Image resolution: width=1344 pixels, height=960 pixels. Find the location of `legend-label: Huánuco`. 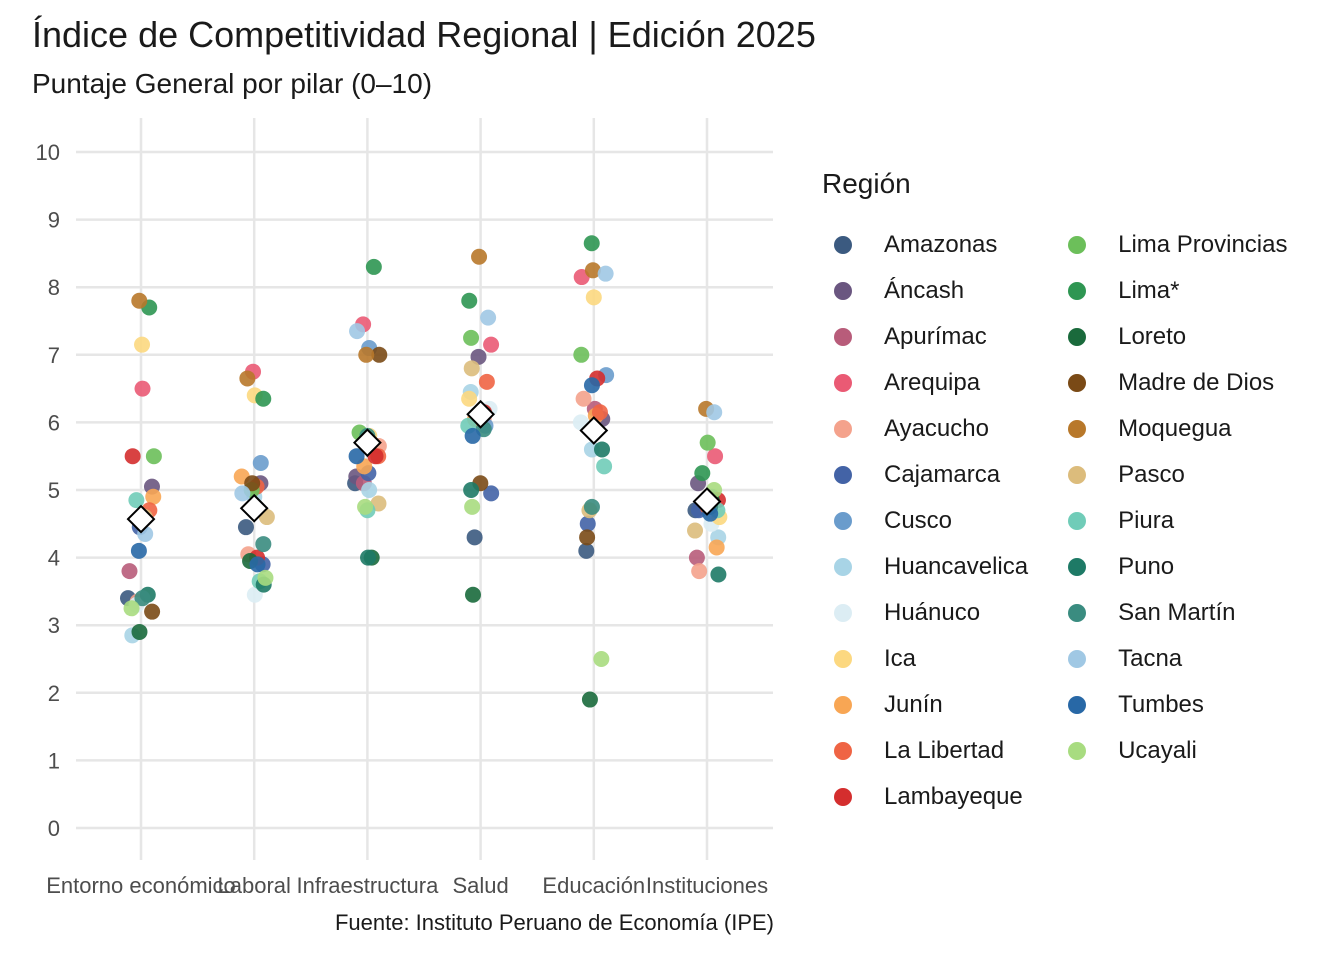

legend-label: Huánuco is located at coordinates (932, 612).